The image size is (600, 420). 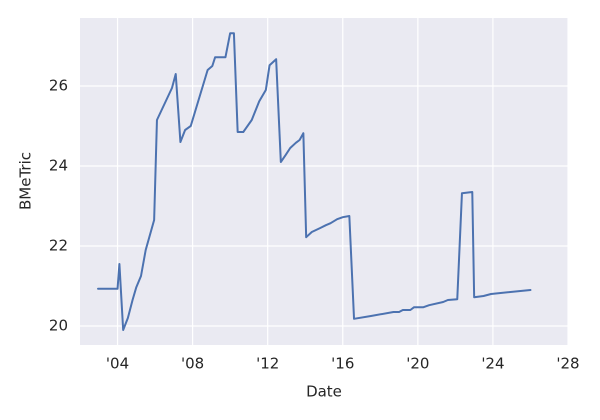 What do you see at coordinates (117, 364) in the screenshot?
I see `x-tick-label: '04` at bounding box center [117, 364].